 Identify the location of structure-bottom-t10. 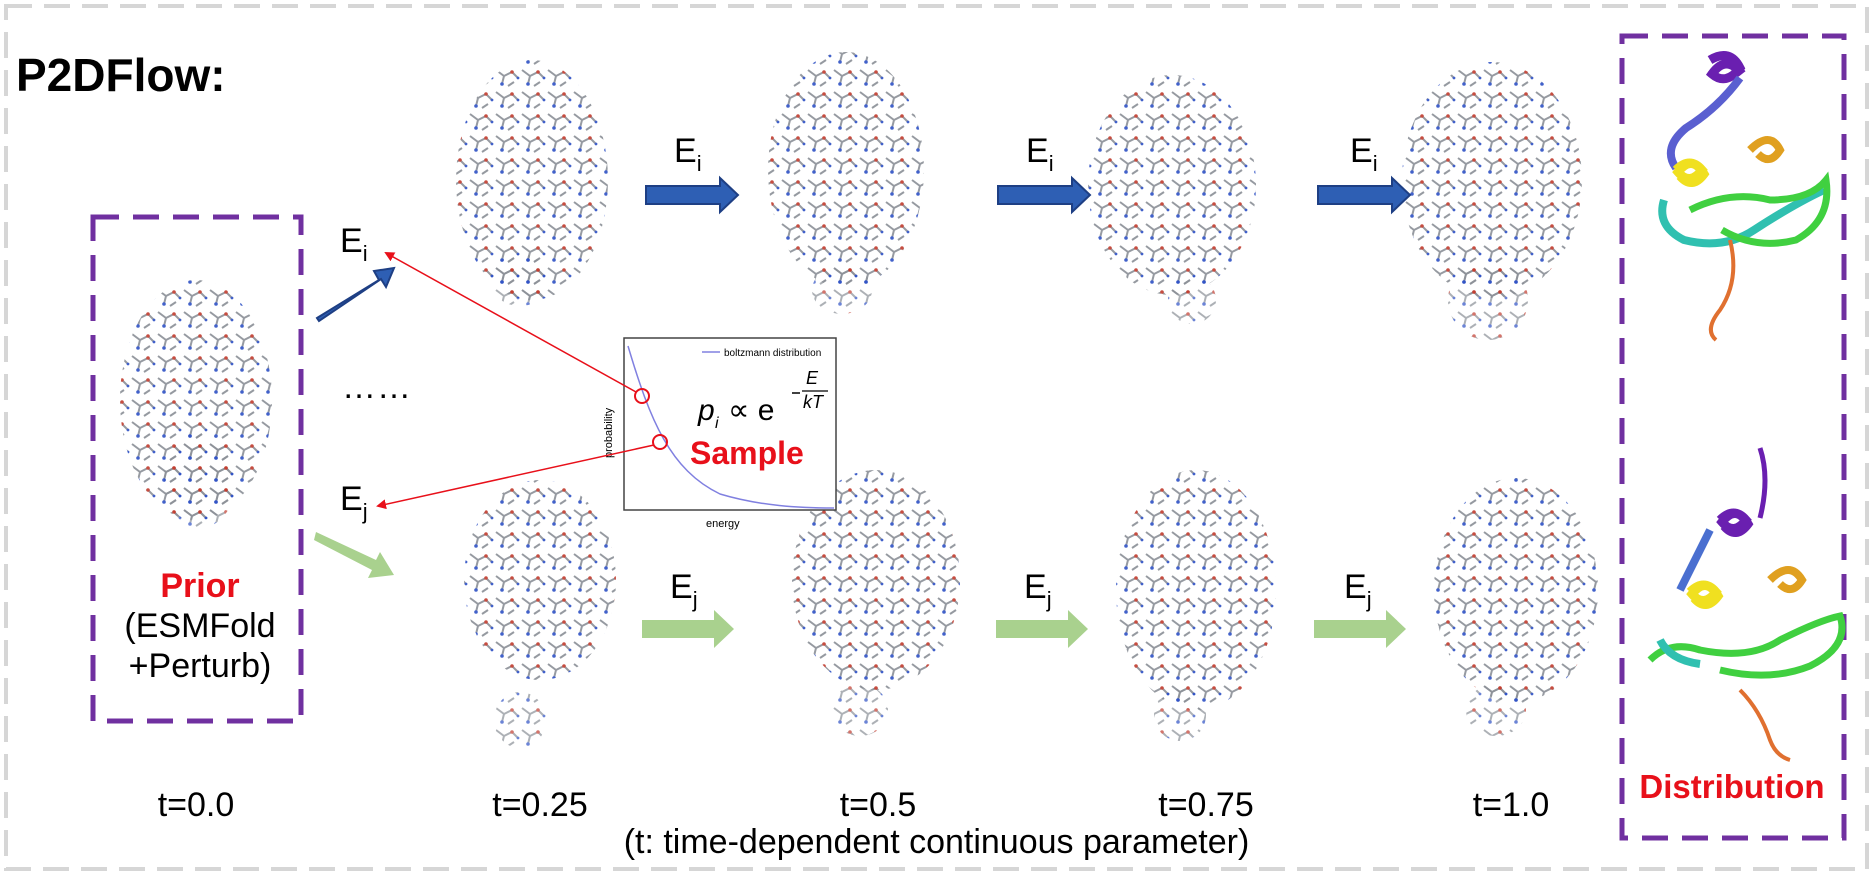
(1516, 607).